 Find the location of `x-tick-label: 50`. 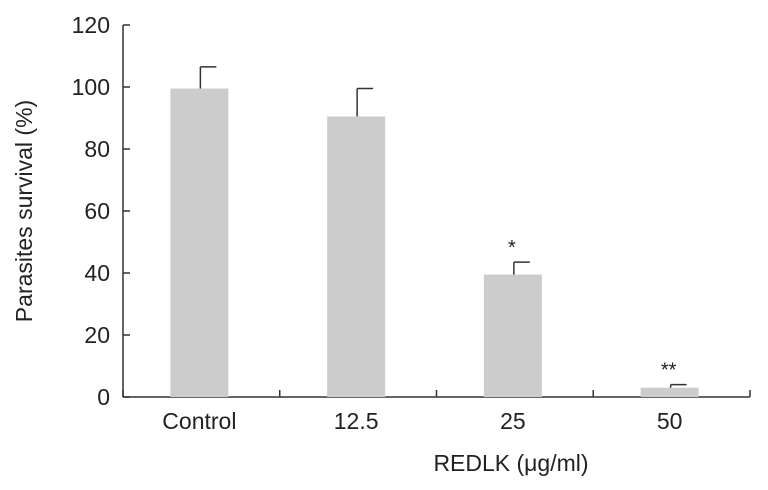

x-tick-label: 50 is located at coordinates (670, 421).